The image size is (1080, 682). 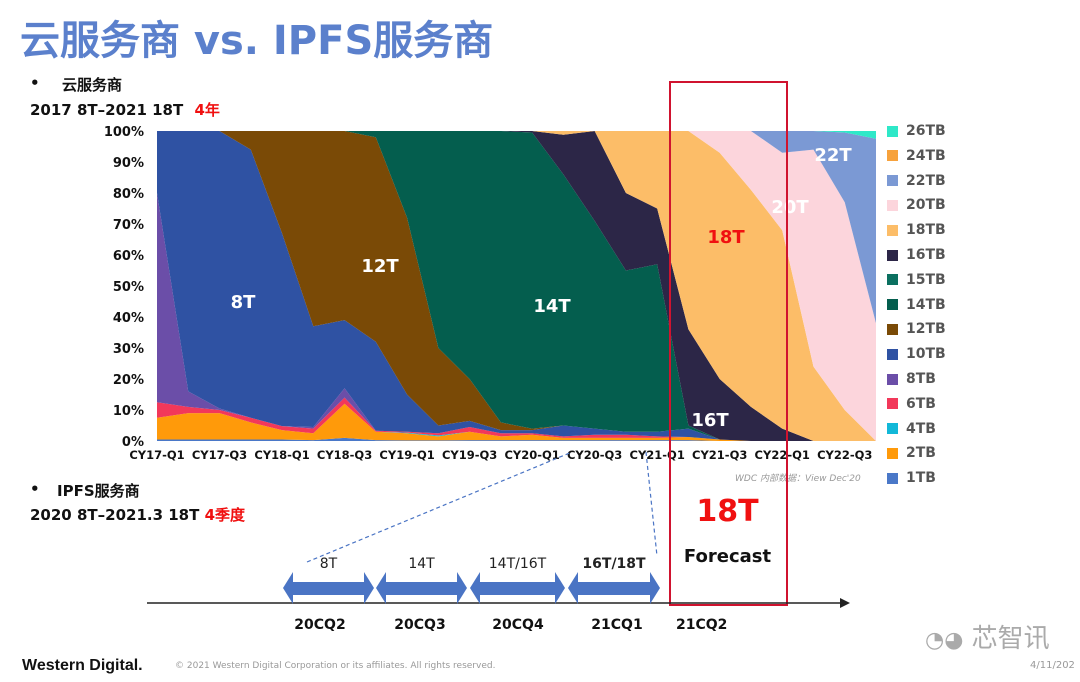 I want to click on legend-label: 24TB, so click(x=926, y=155).